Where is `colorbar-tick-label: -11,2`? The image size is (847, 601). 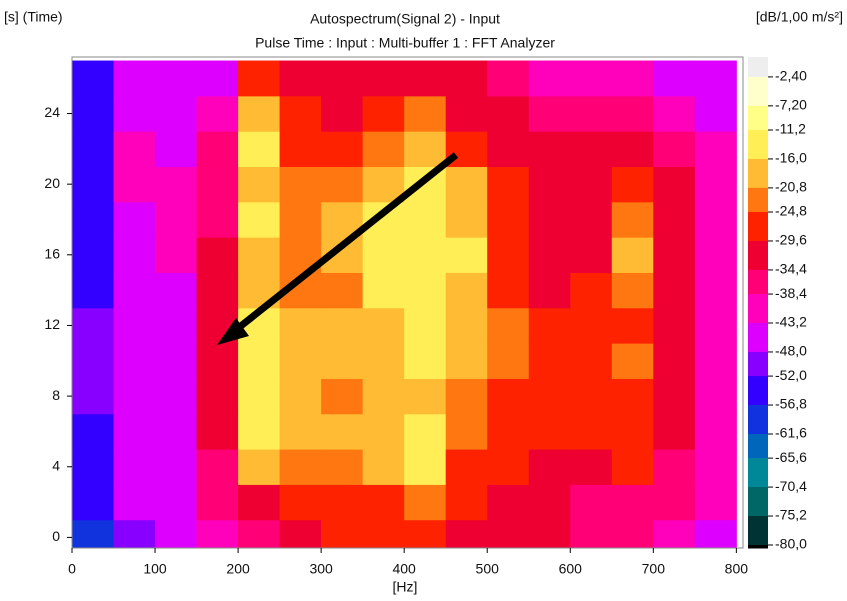
colorbar-tick-label: -11,2 is located at coordinates (790, 129).